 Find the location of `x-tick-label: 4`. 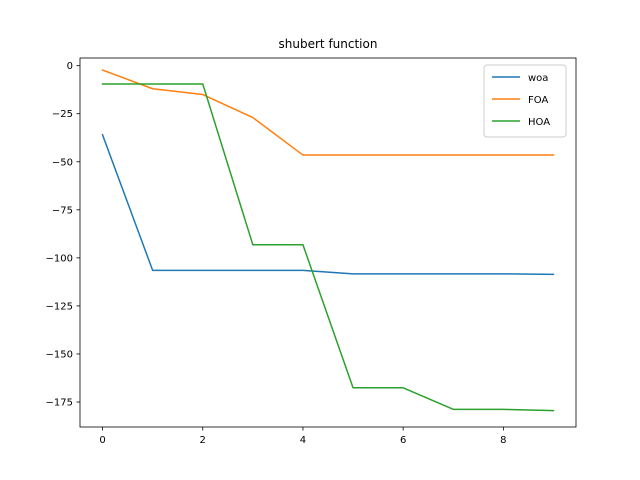

x-tick-label: 4 is located at coordinates (303, 440).